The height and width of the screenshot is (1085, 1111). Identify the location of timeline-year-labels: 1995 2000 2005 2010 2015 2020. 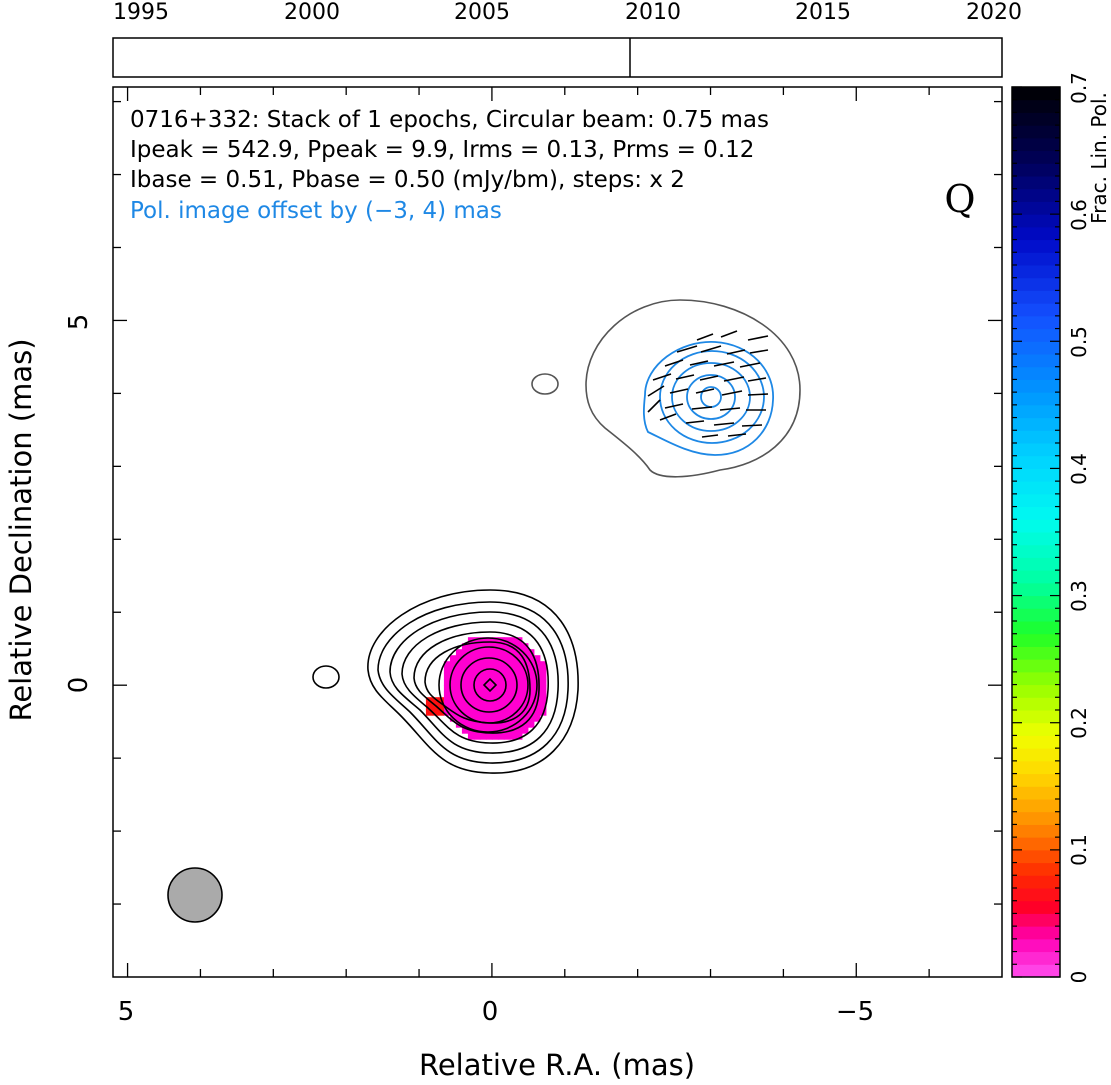
(567, 12).